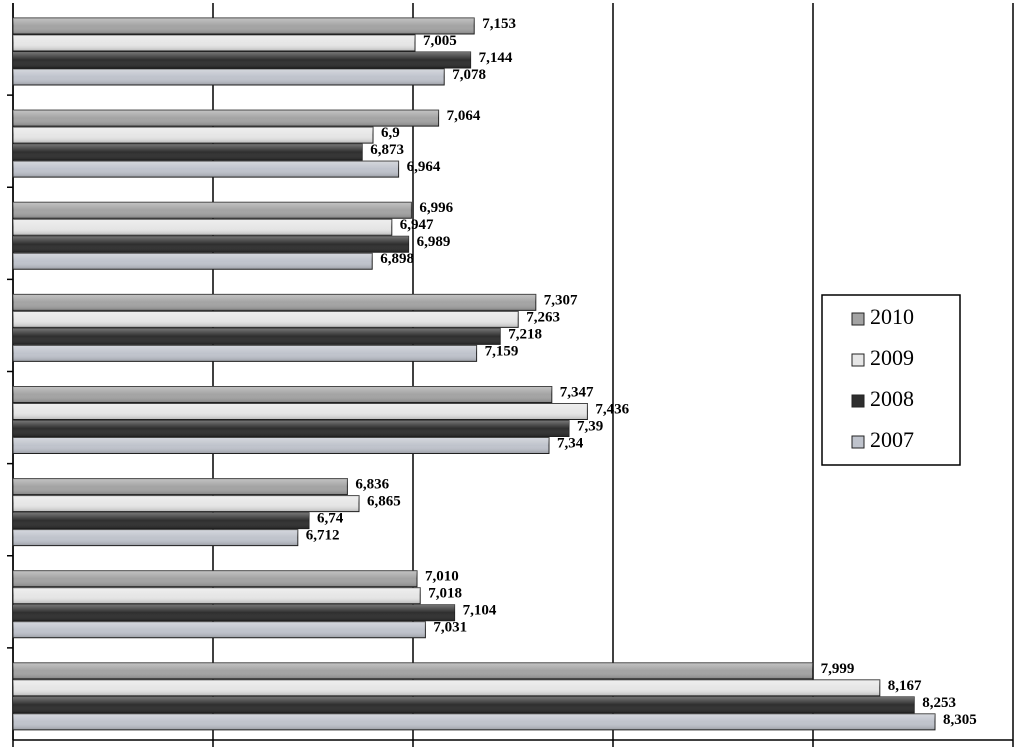  Describe the element at coordinates (960, 720) in the screenshot. I see `value-label: 8,305` at that location.